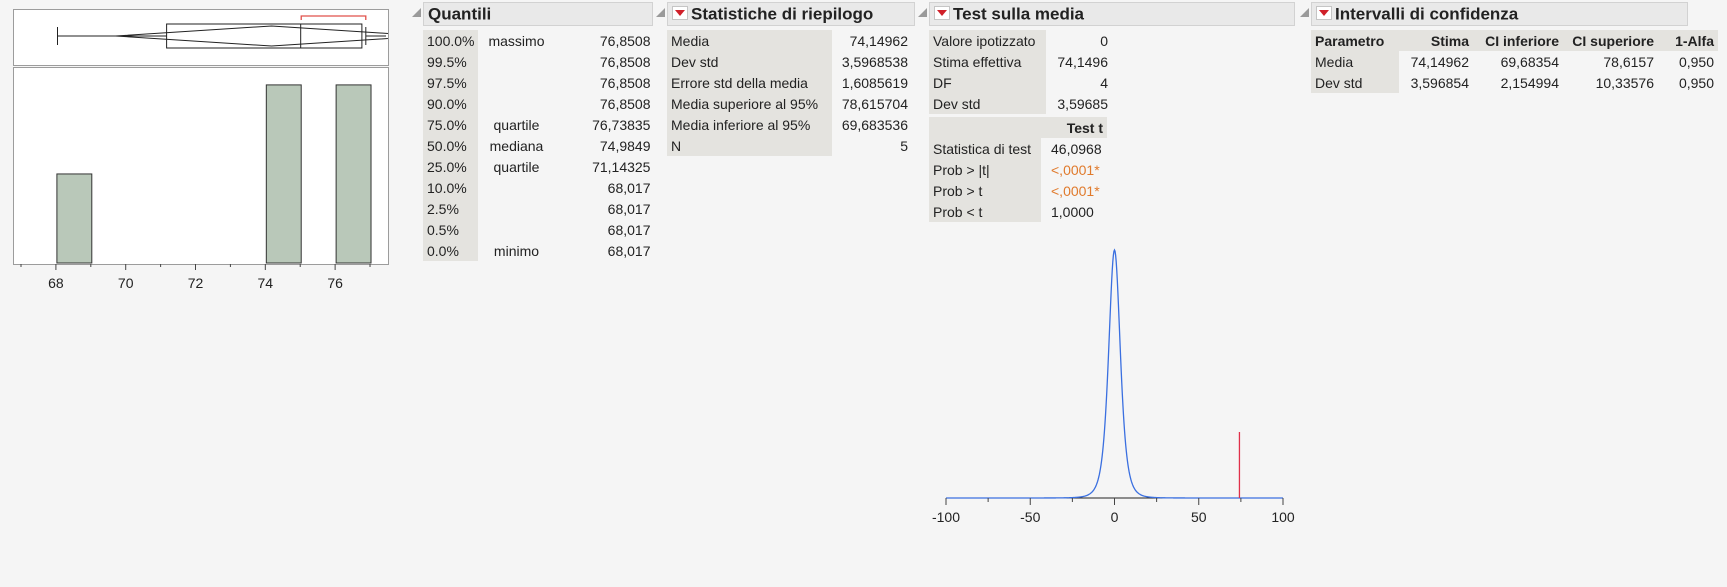  I want to click on summary-value: 5, so click(904, 145).